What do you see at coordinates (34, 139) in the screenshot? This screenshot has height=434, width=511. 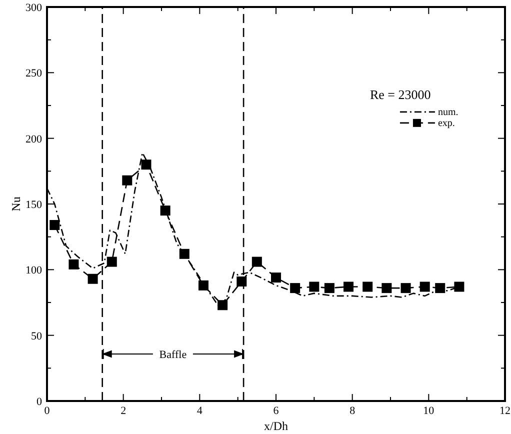 I see `y-tick-label: 200` at bounding box center [34, 139].